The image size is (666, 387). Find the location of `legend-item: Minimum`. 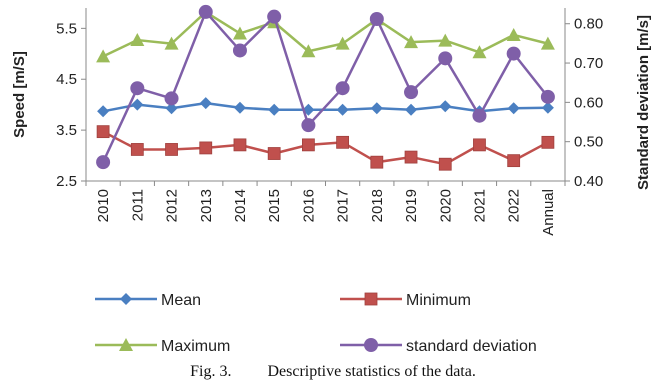

legend-item: Minimum is located at coordinates (405, 300).